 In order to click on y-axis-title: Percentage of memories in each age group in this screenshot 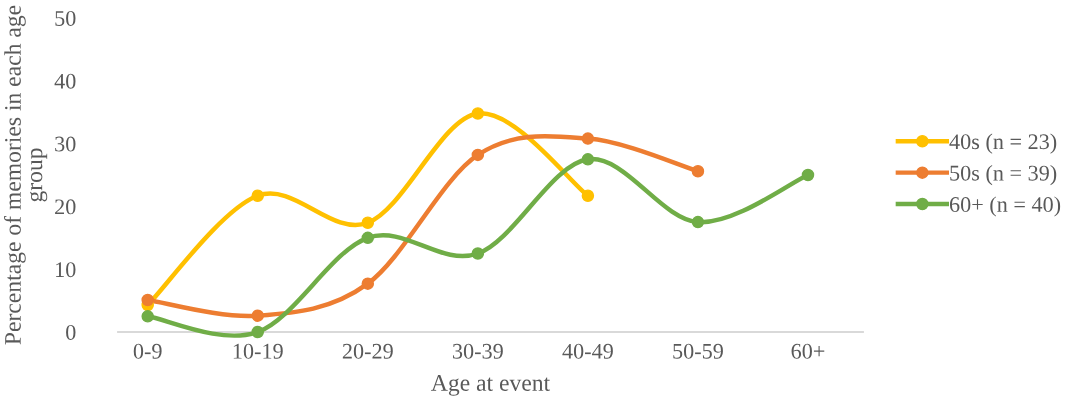, I will do `click(26, 175)`.